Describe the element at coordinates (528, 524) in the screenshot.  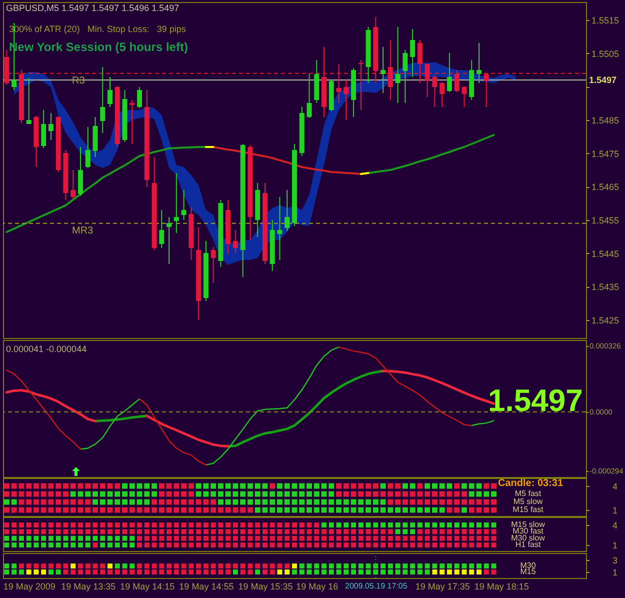
I see `series-label: M15 slow` at that location.